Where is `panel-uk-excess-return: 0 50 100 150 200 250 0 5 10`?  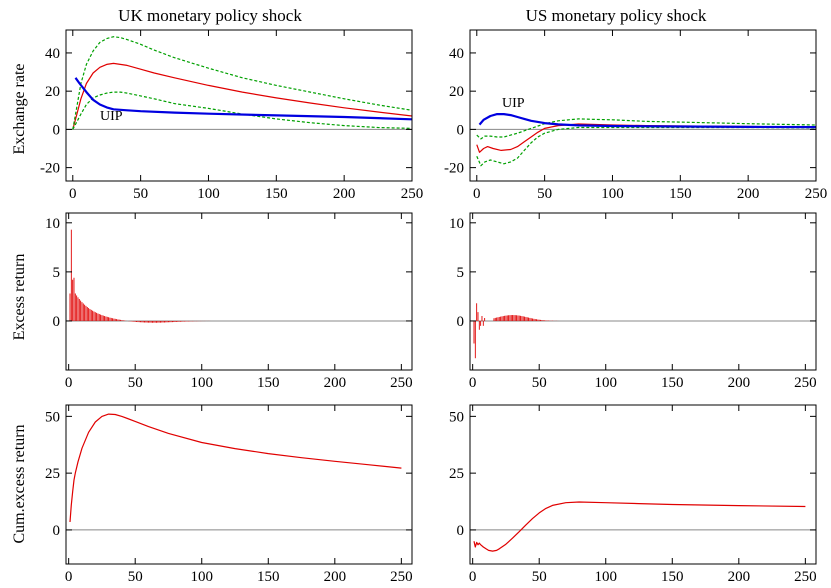 panel-uk-excess-return: 0 50 100 150 200 250 0 5 10 is located at coordinates (229, 301).